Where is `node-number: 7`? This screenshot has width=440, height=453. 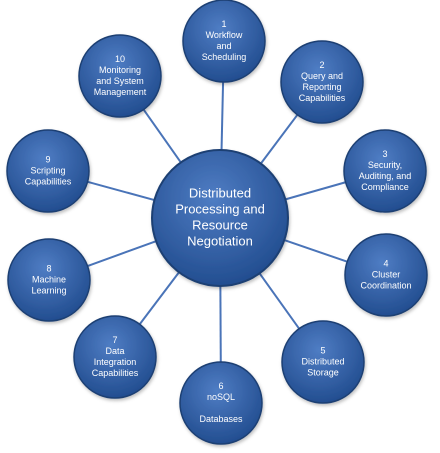
node-number: 7 is located at coordinates (114, 340).